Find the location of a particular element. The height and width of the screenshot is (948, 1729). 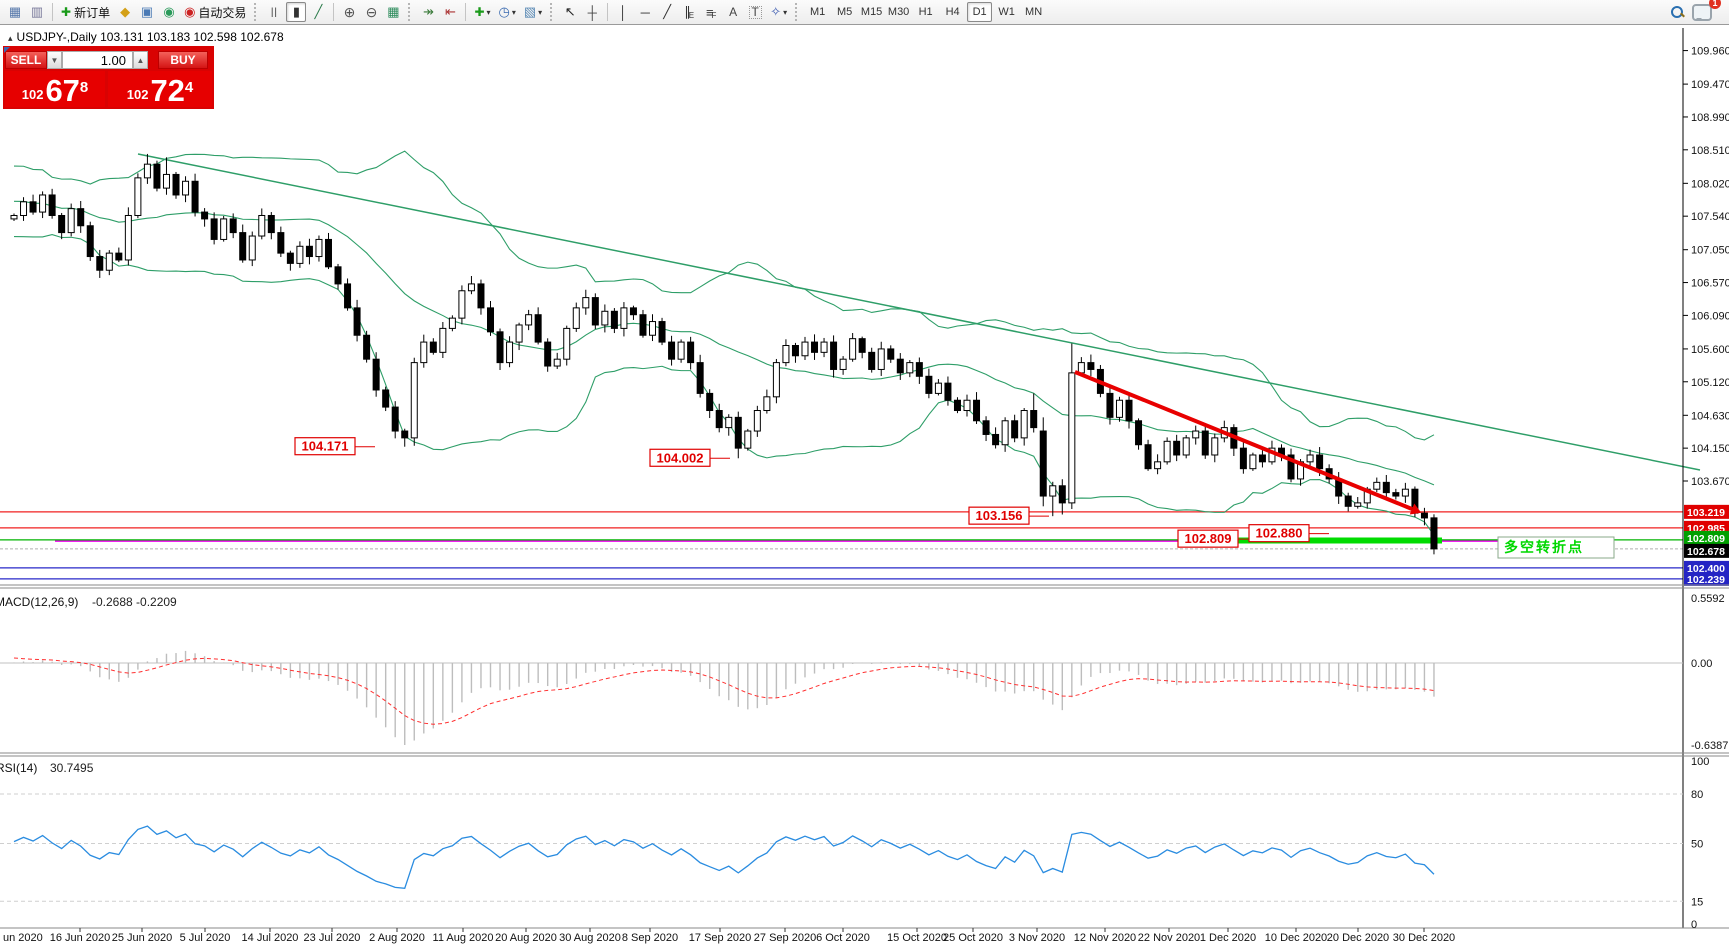

autotrading-button: ◉ 自动交易 is located at coordinates (215, 12).